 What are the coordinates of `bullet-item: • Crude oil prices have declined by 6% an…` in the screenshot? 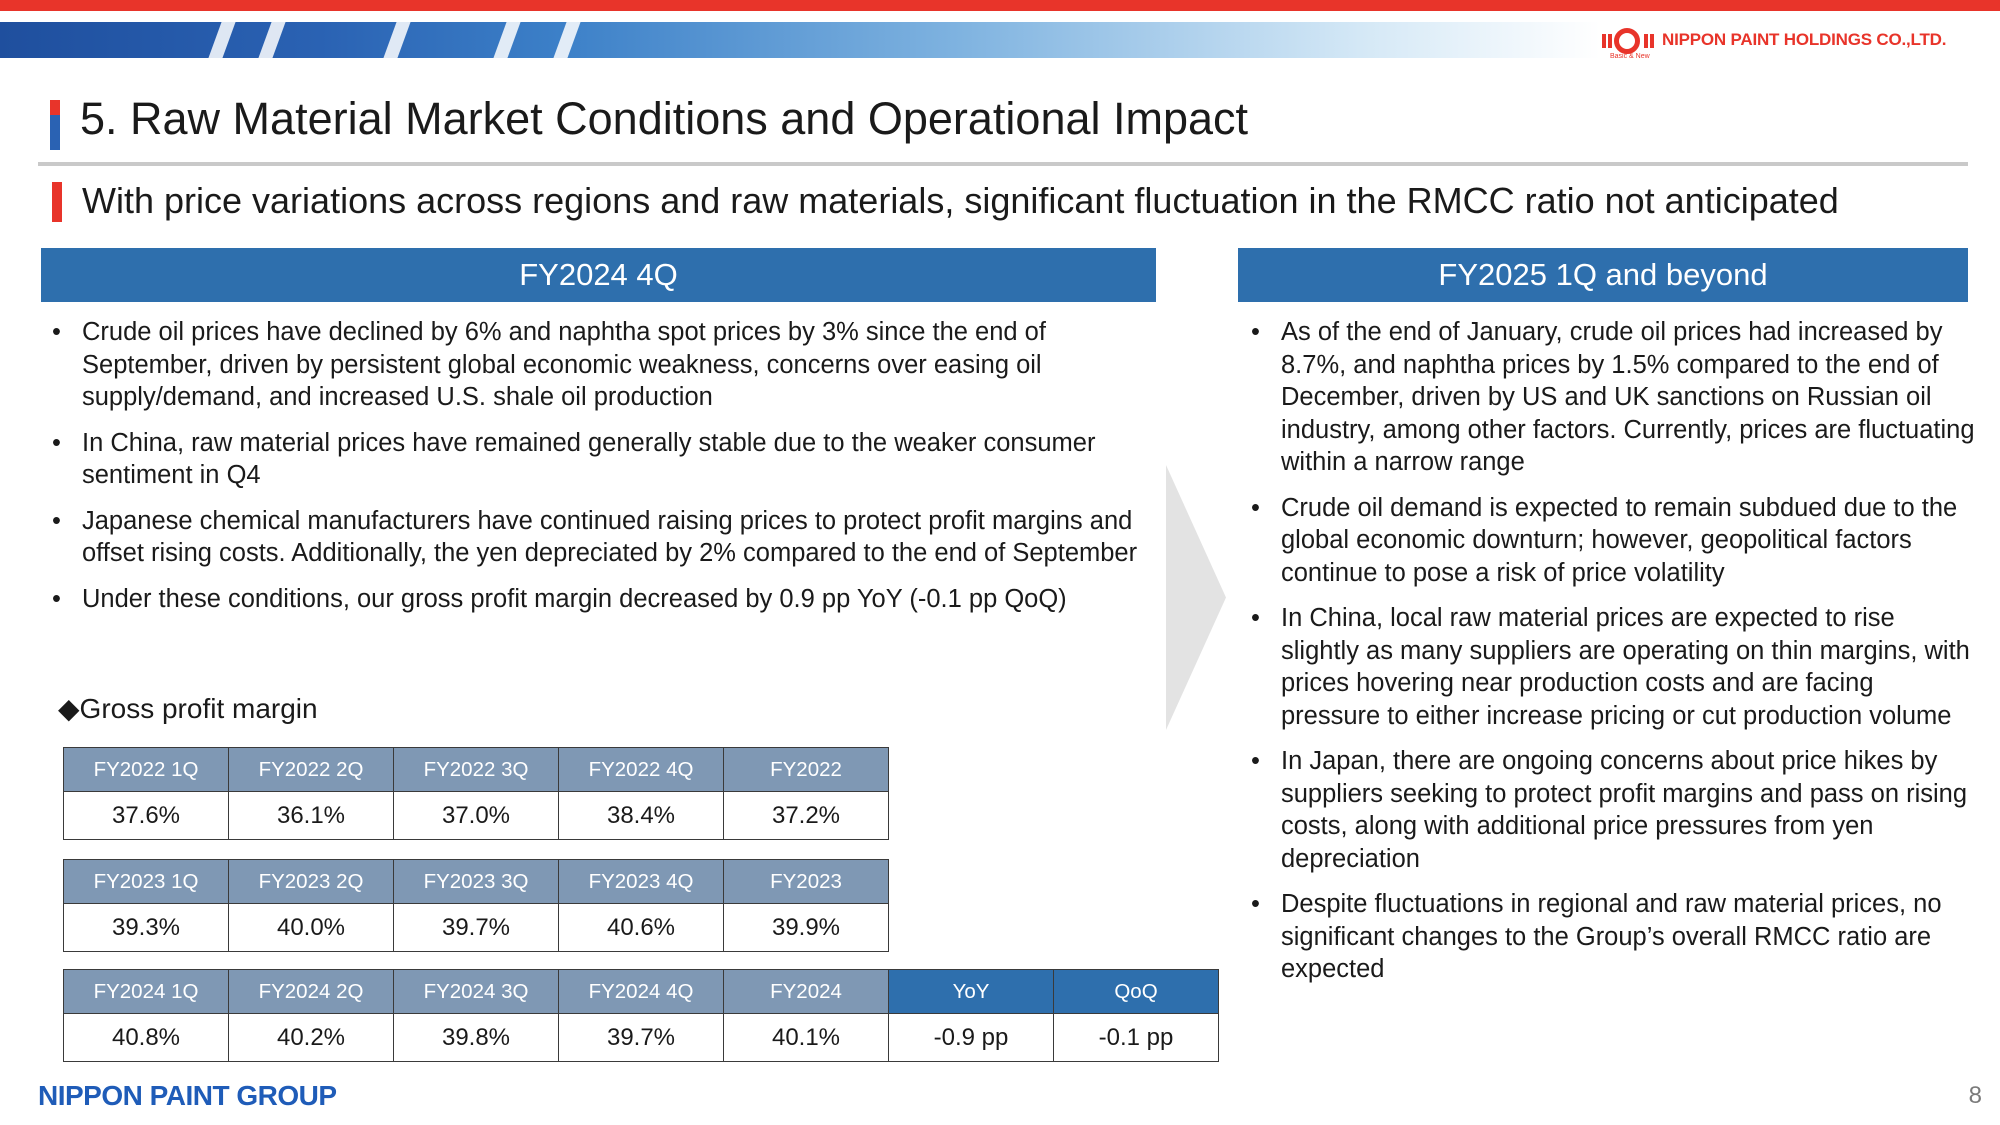 It's located at (601, 365).